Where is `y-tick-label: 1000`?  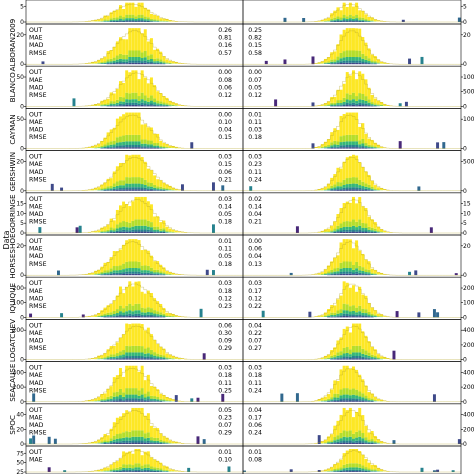
y-tick-label: 1000 is located at coordinates (468, 77).